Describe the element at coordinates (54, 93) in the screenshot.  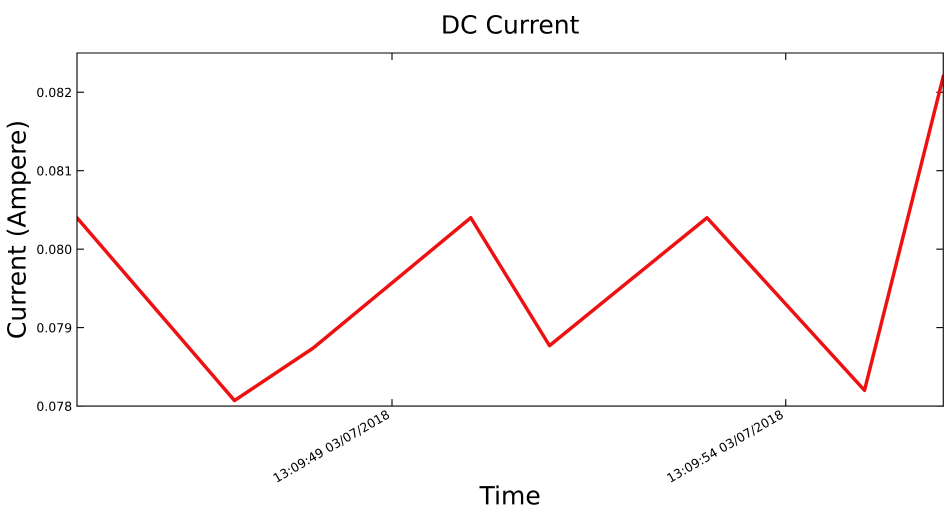
I see `y-tick-label: 0.082` at that location.